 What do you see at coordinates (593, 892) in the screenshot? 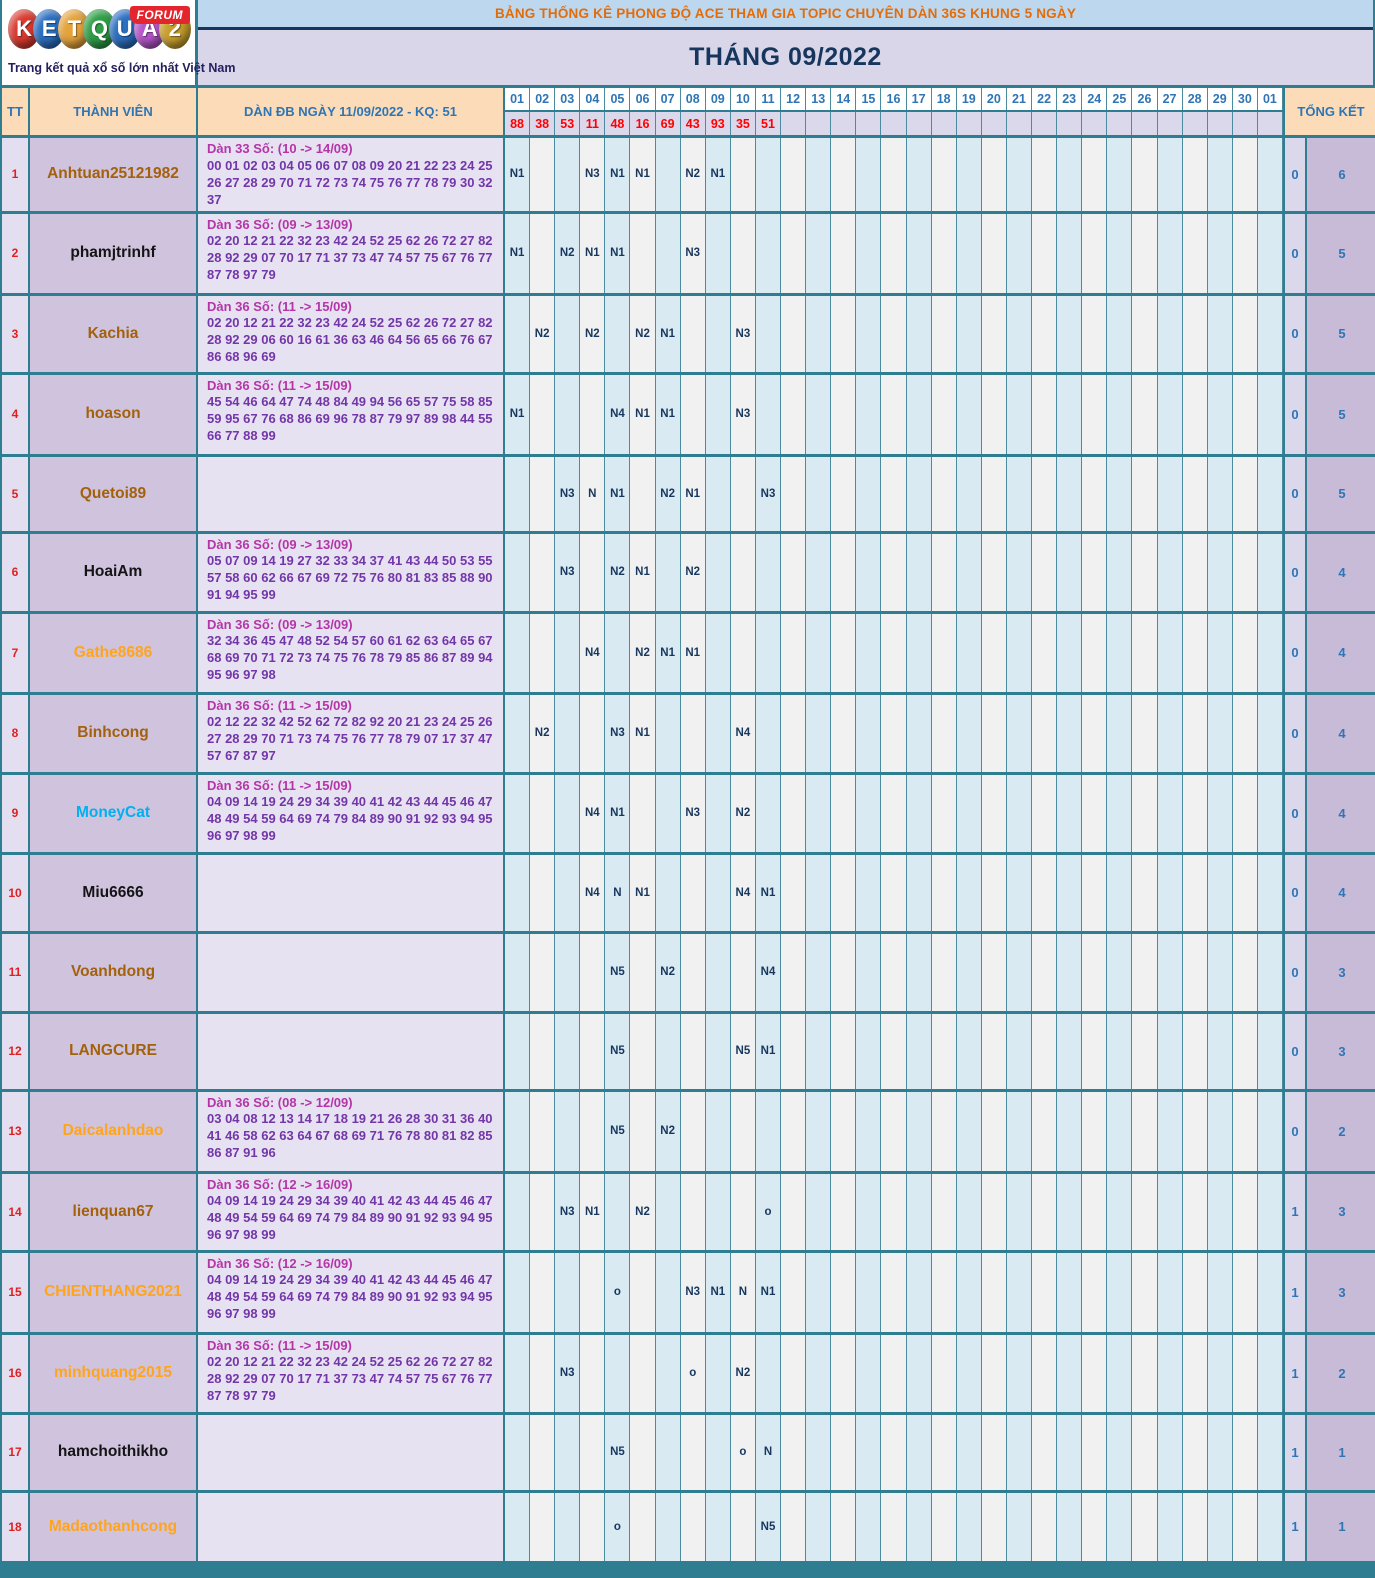
I see `day-cell: N4` at bounding box center [593, 892].